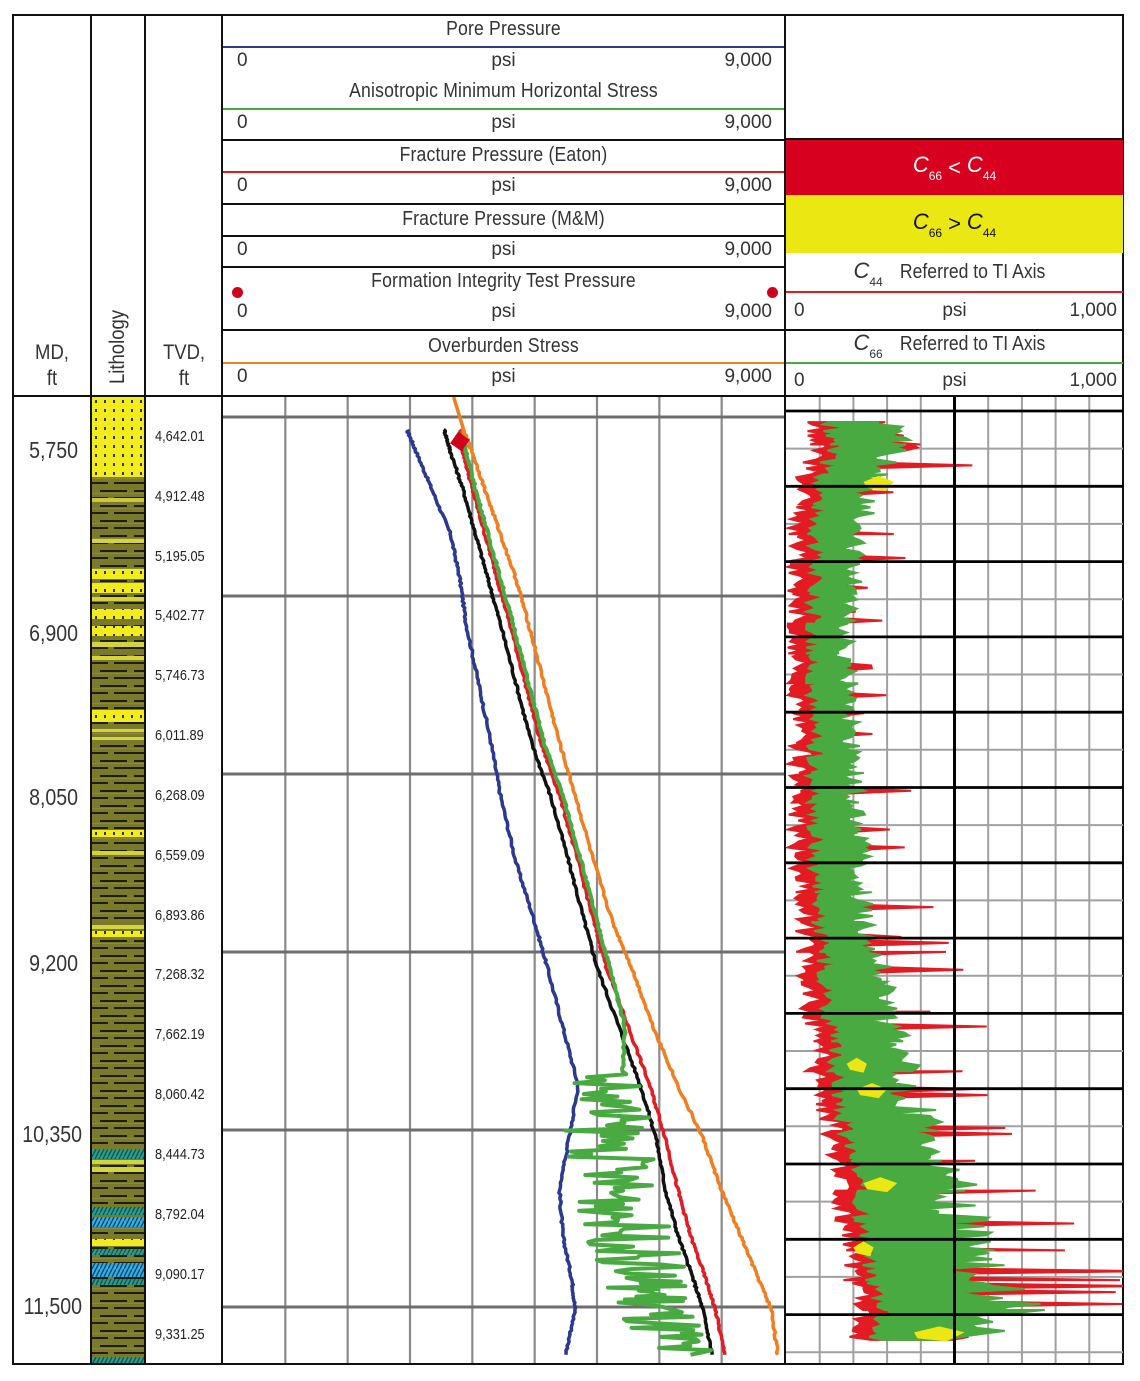 This screenshot has height=1381, width=1140. Describe the element at coordinates (180, 556) in the screenshot. I see `tvd-tick: 5,195.05` at that location.